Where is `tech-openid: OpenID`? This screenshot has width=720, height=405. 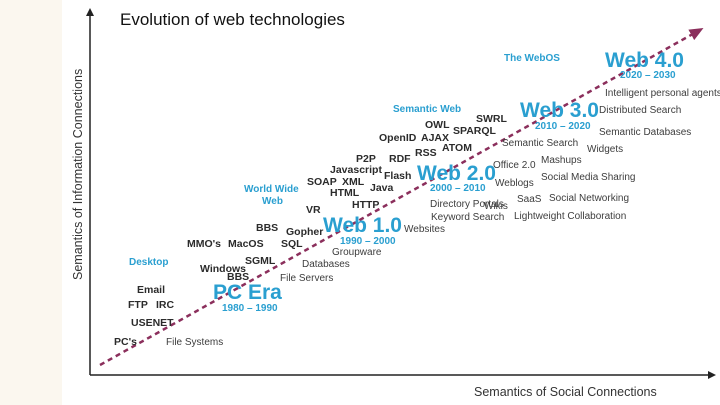 tech-openid: OpenID is located at coordinates (398, 138).